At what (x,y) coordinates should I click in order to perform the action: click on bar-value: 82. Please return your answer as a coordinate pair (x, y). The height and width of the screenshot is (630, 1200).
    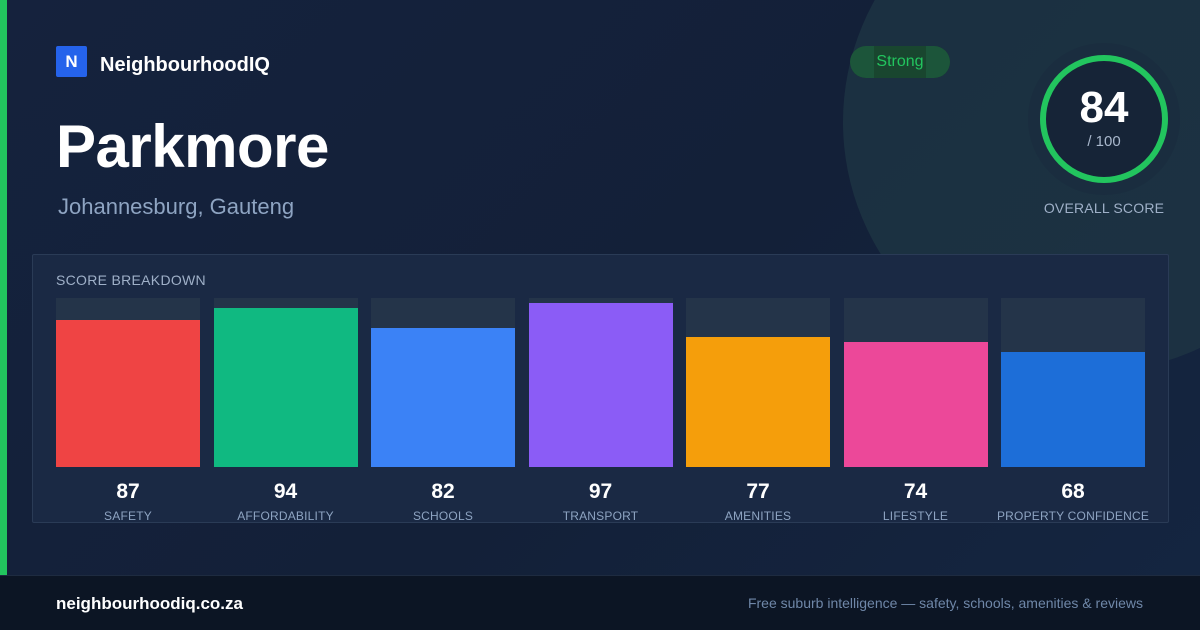
    Looking at the image, I should click on (443, 491).